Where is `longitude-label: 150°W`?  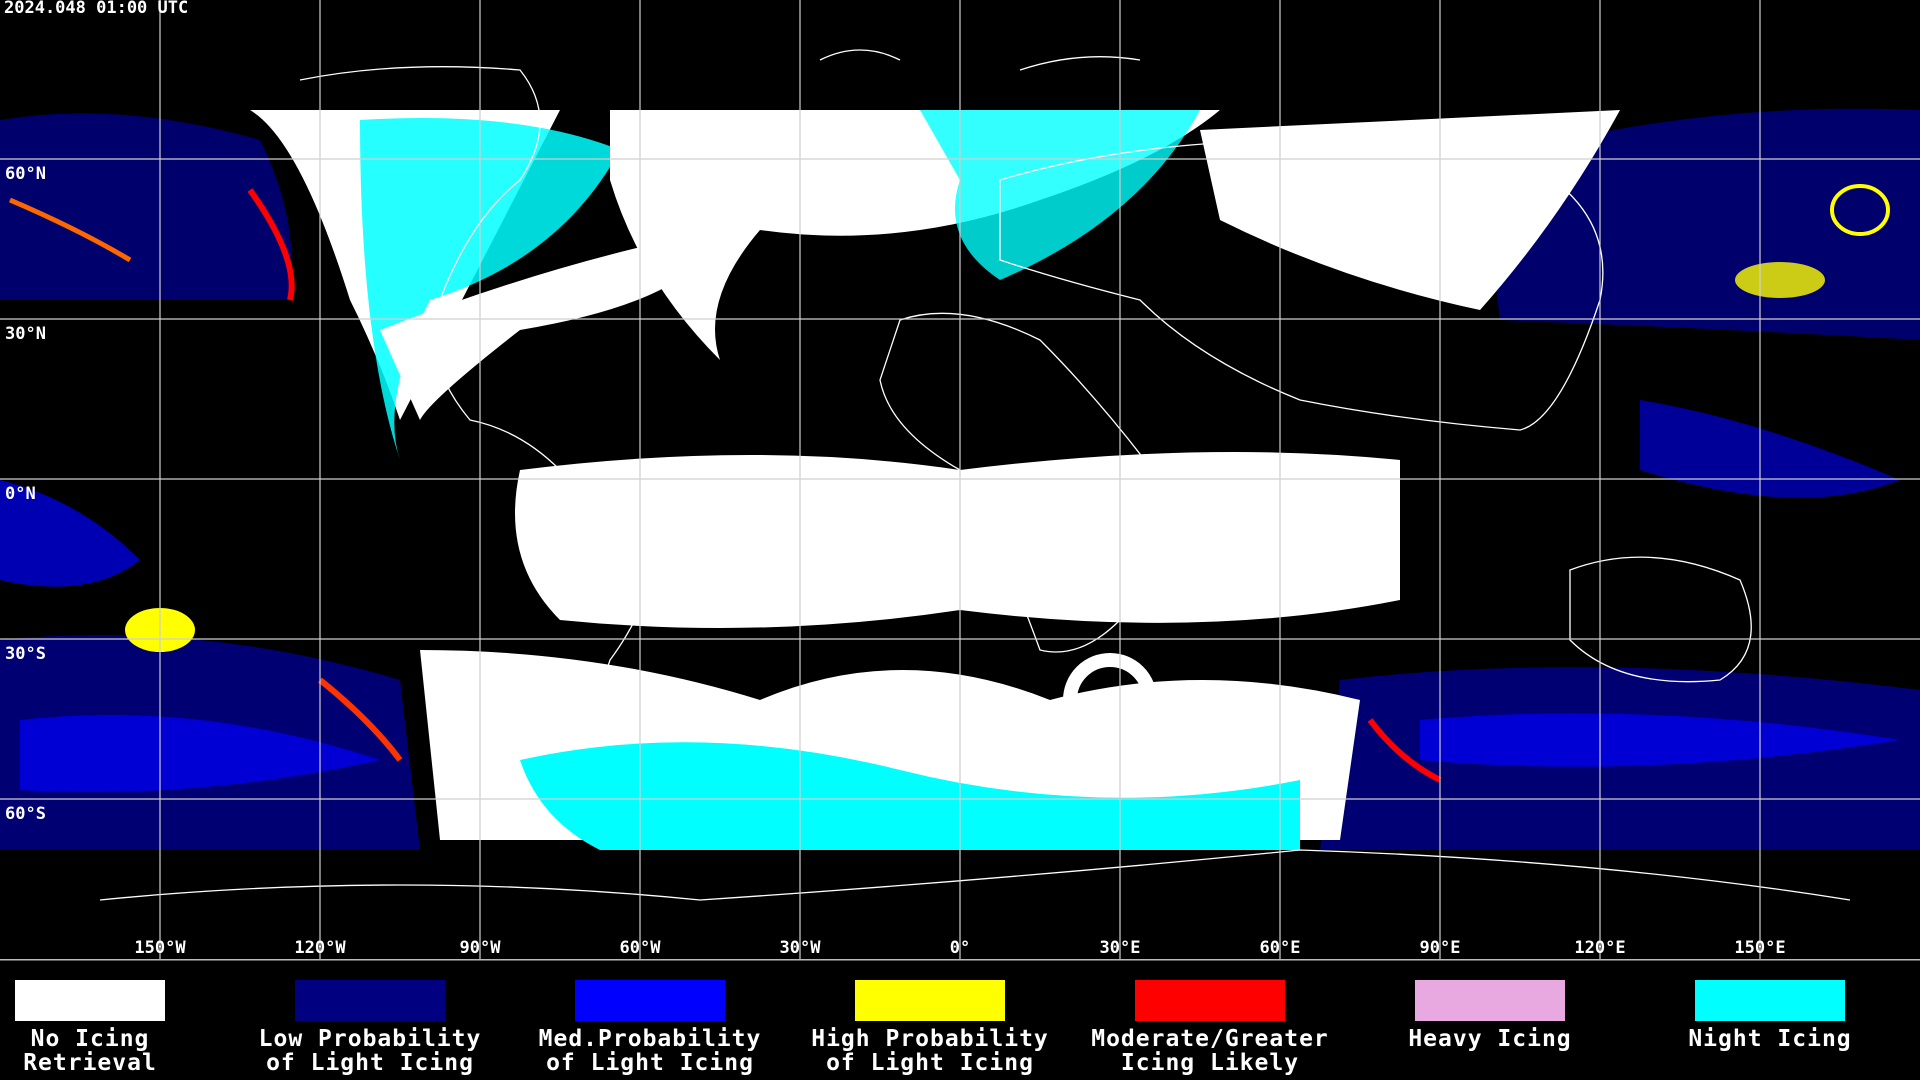
longitude-label: 150°W is located at coordinates (160, 948).